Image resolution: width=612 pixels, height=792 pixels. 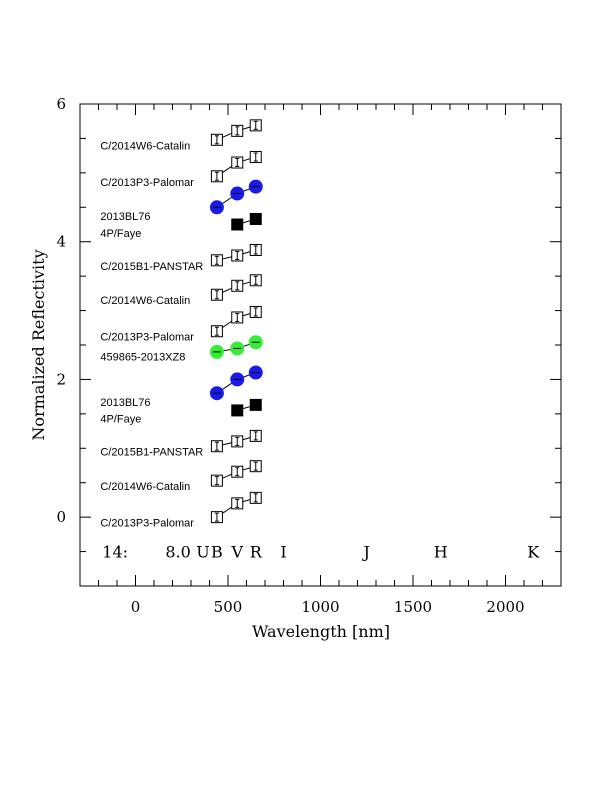 I want to click on band-label: K, so click(x=533, y=552).